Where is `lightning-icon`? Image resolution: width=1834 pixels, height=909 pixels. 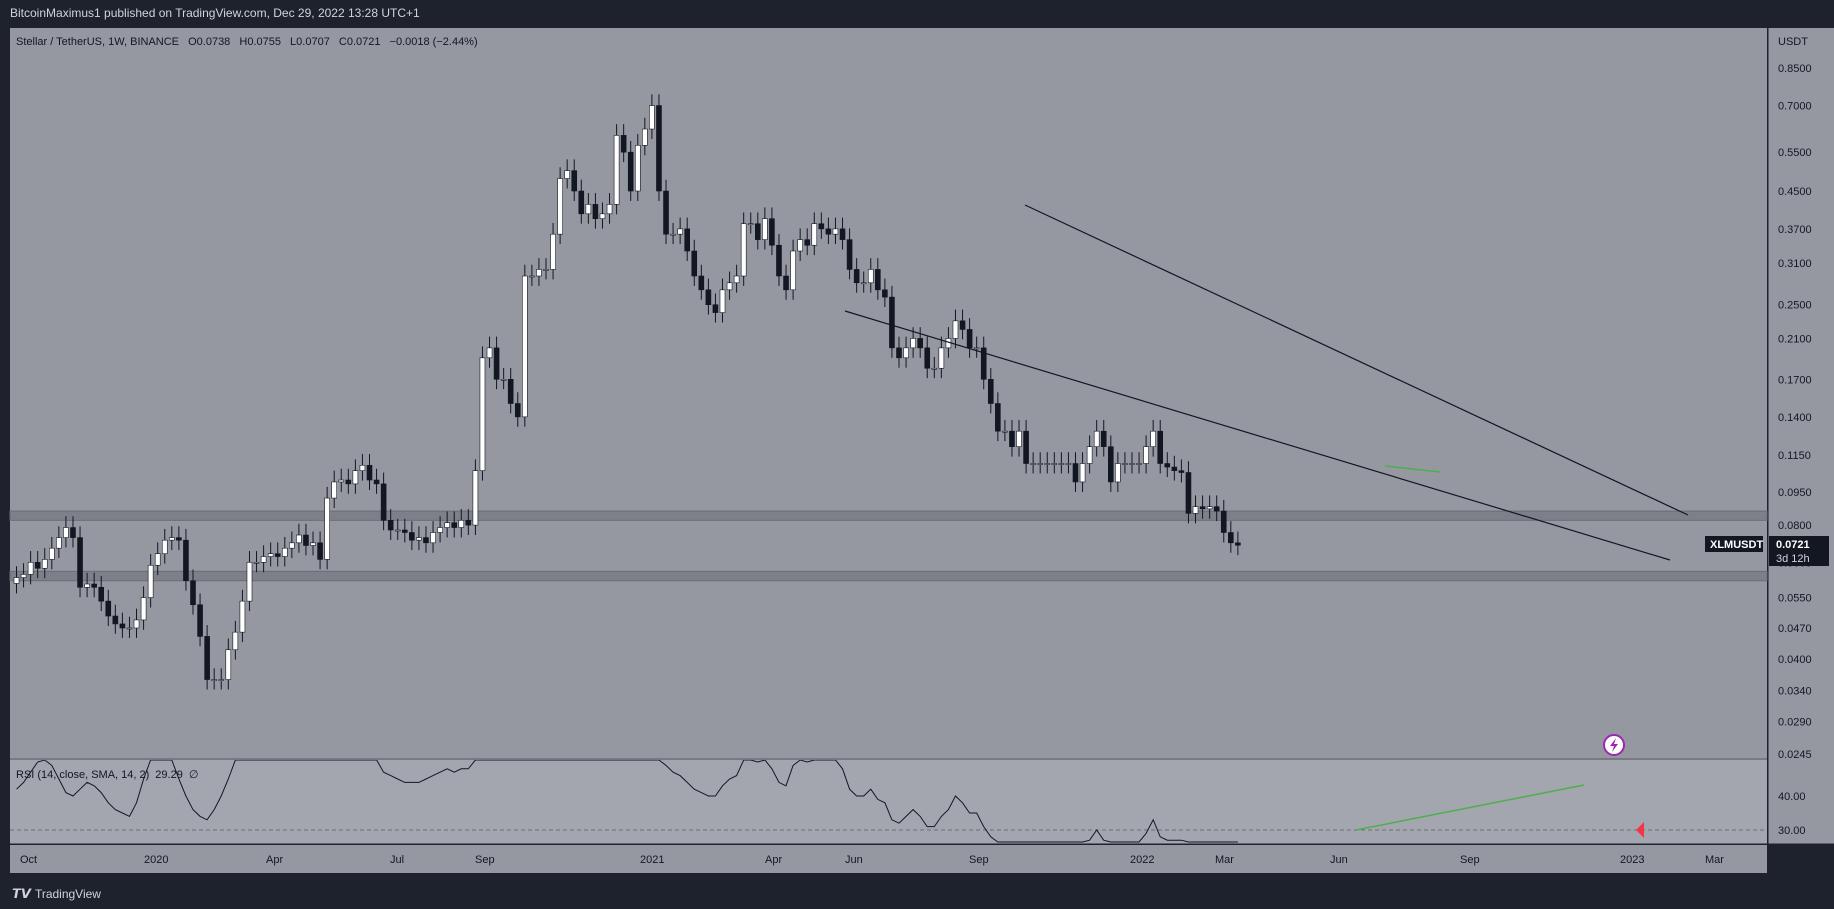 lightning-icon is located at coordinates (1614, 745).